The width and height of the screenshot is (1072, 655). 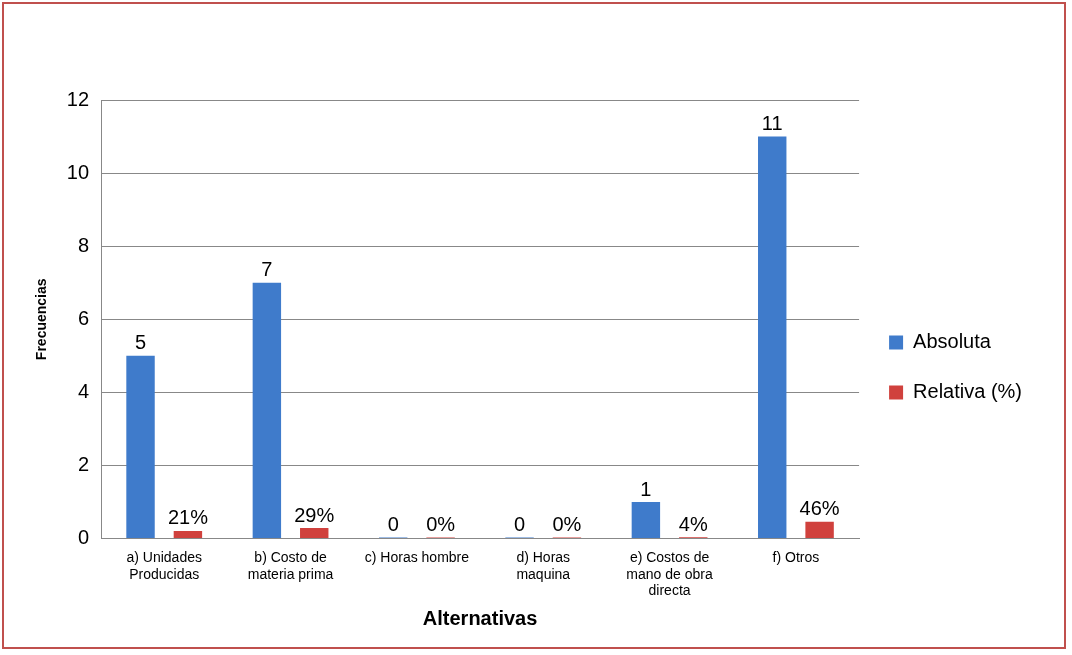 What do you see at coordinates (188, 517) in the screenshot?
I see `data-label: 21%` at bounding box center [188, 517].